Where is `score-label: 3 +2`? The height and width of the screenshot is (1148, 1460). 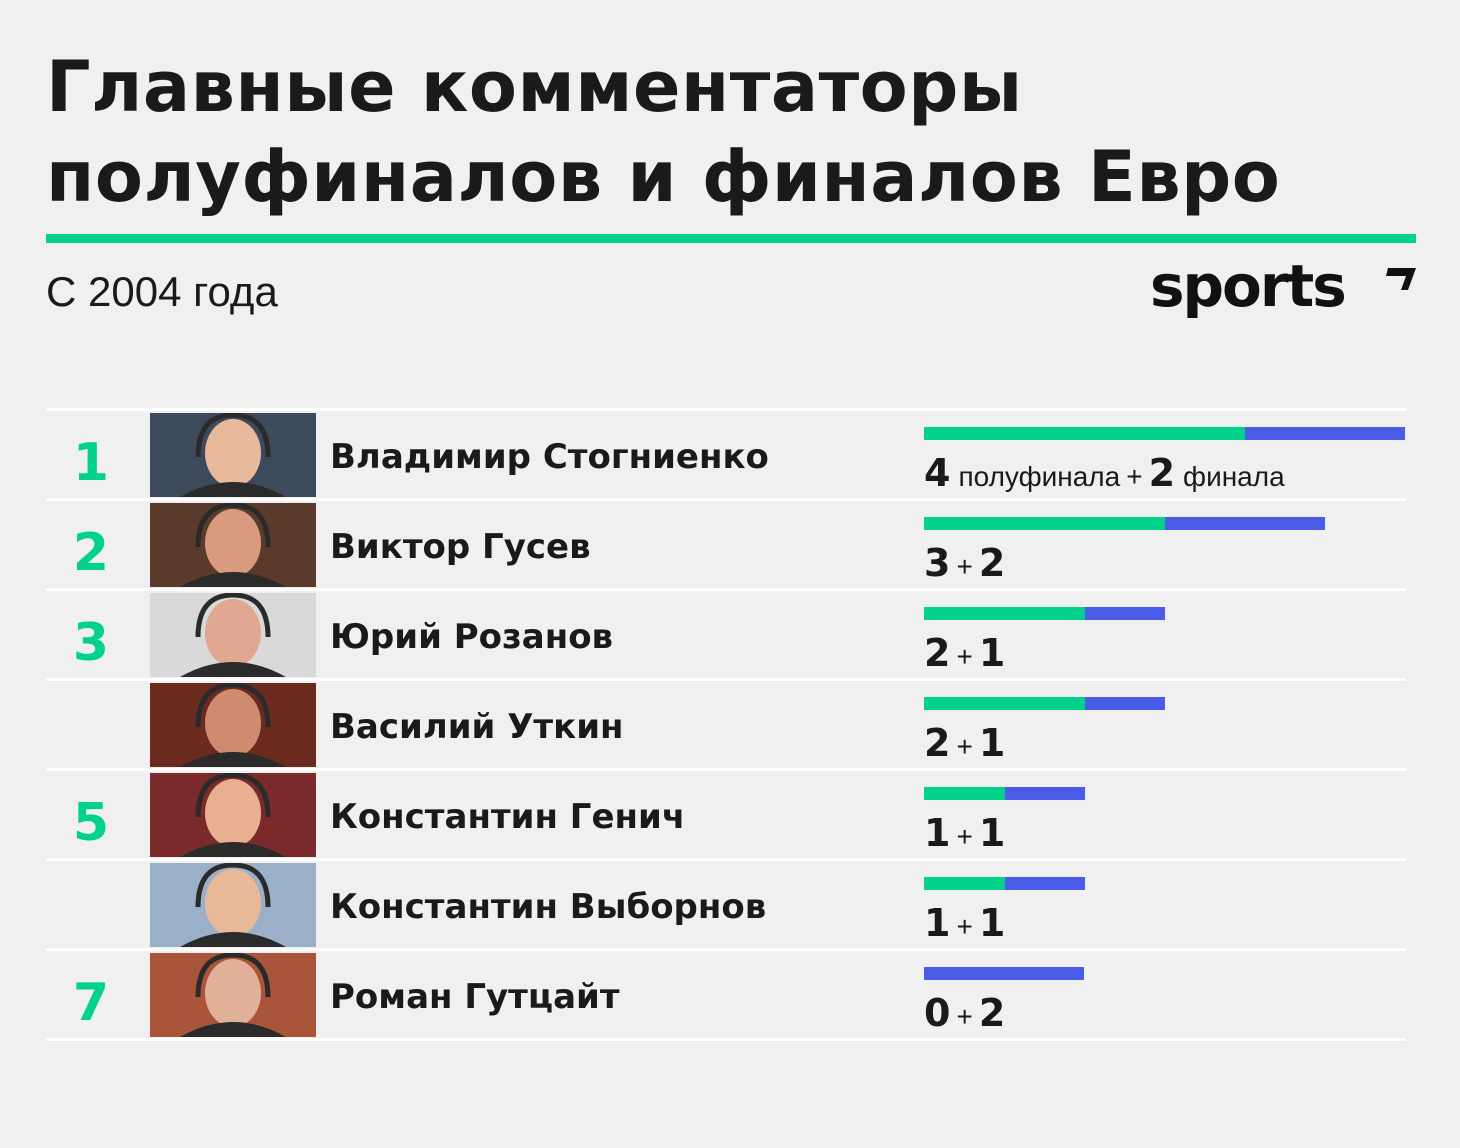 score-label: 3 +2 is located at coordinates (964, 563).